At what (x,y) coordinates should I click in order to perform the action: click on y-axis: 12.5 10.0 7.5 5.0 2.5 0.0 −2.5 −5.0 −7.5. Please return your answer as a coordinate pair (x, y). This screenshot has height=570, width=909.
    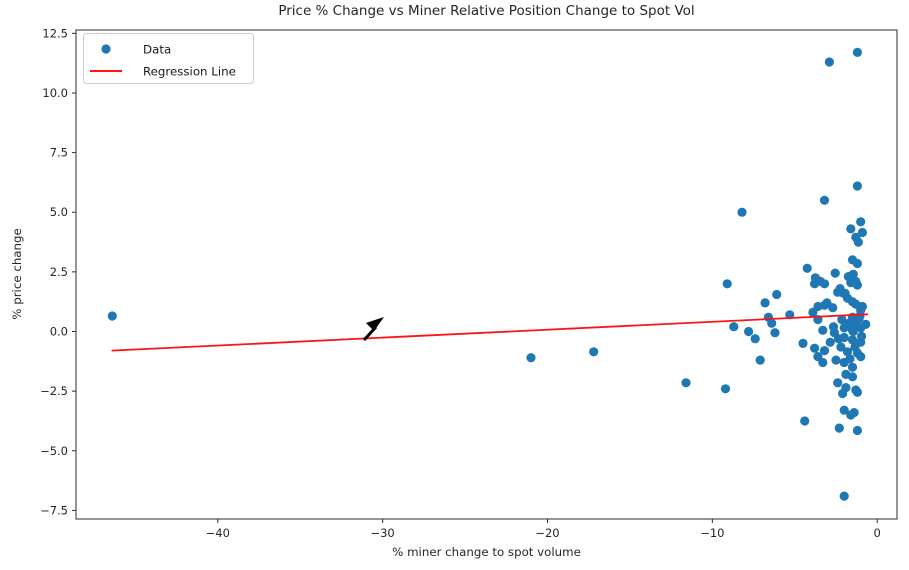
    Looking at the image, I should click on (58, 271).